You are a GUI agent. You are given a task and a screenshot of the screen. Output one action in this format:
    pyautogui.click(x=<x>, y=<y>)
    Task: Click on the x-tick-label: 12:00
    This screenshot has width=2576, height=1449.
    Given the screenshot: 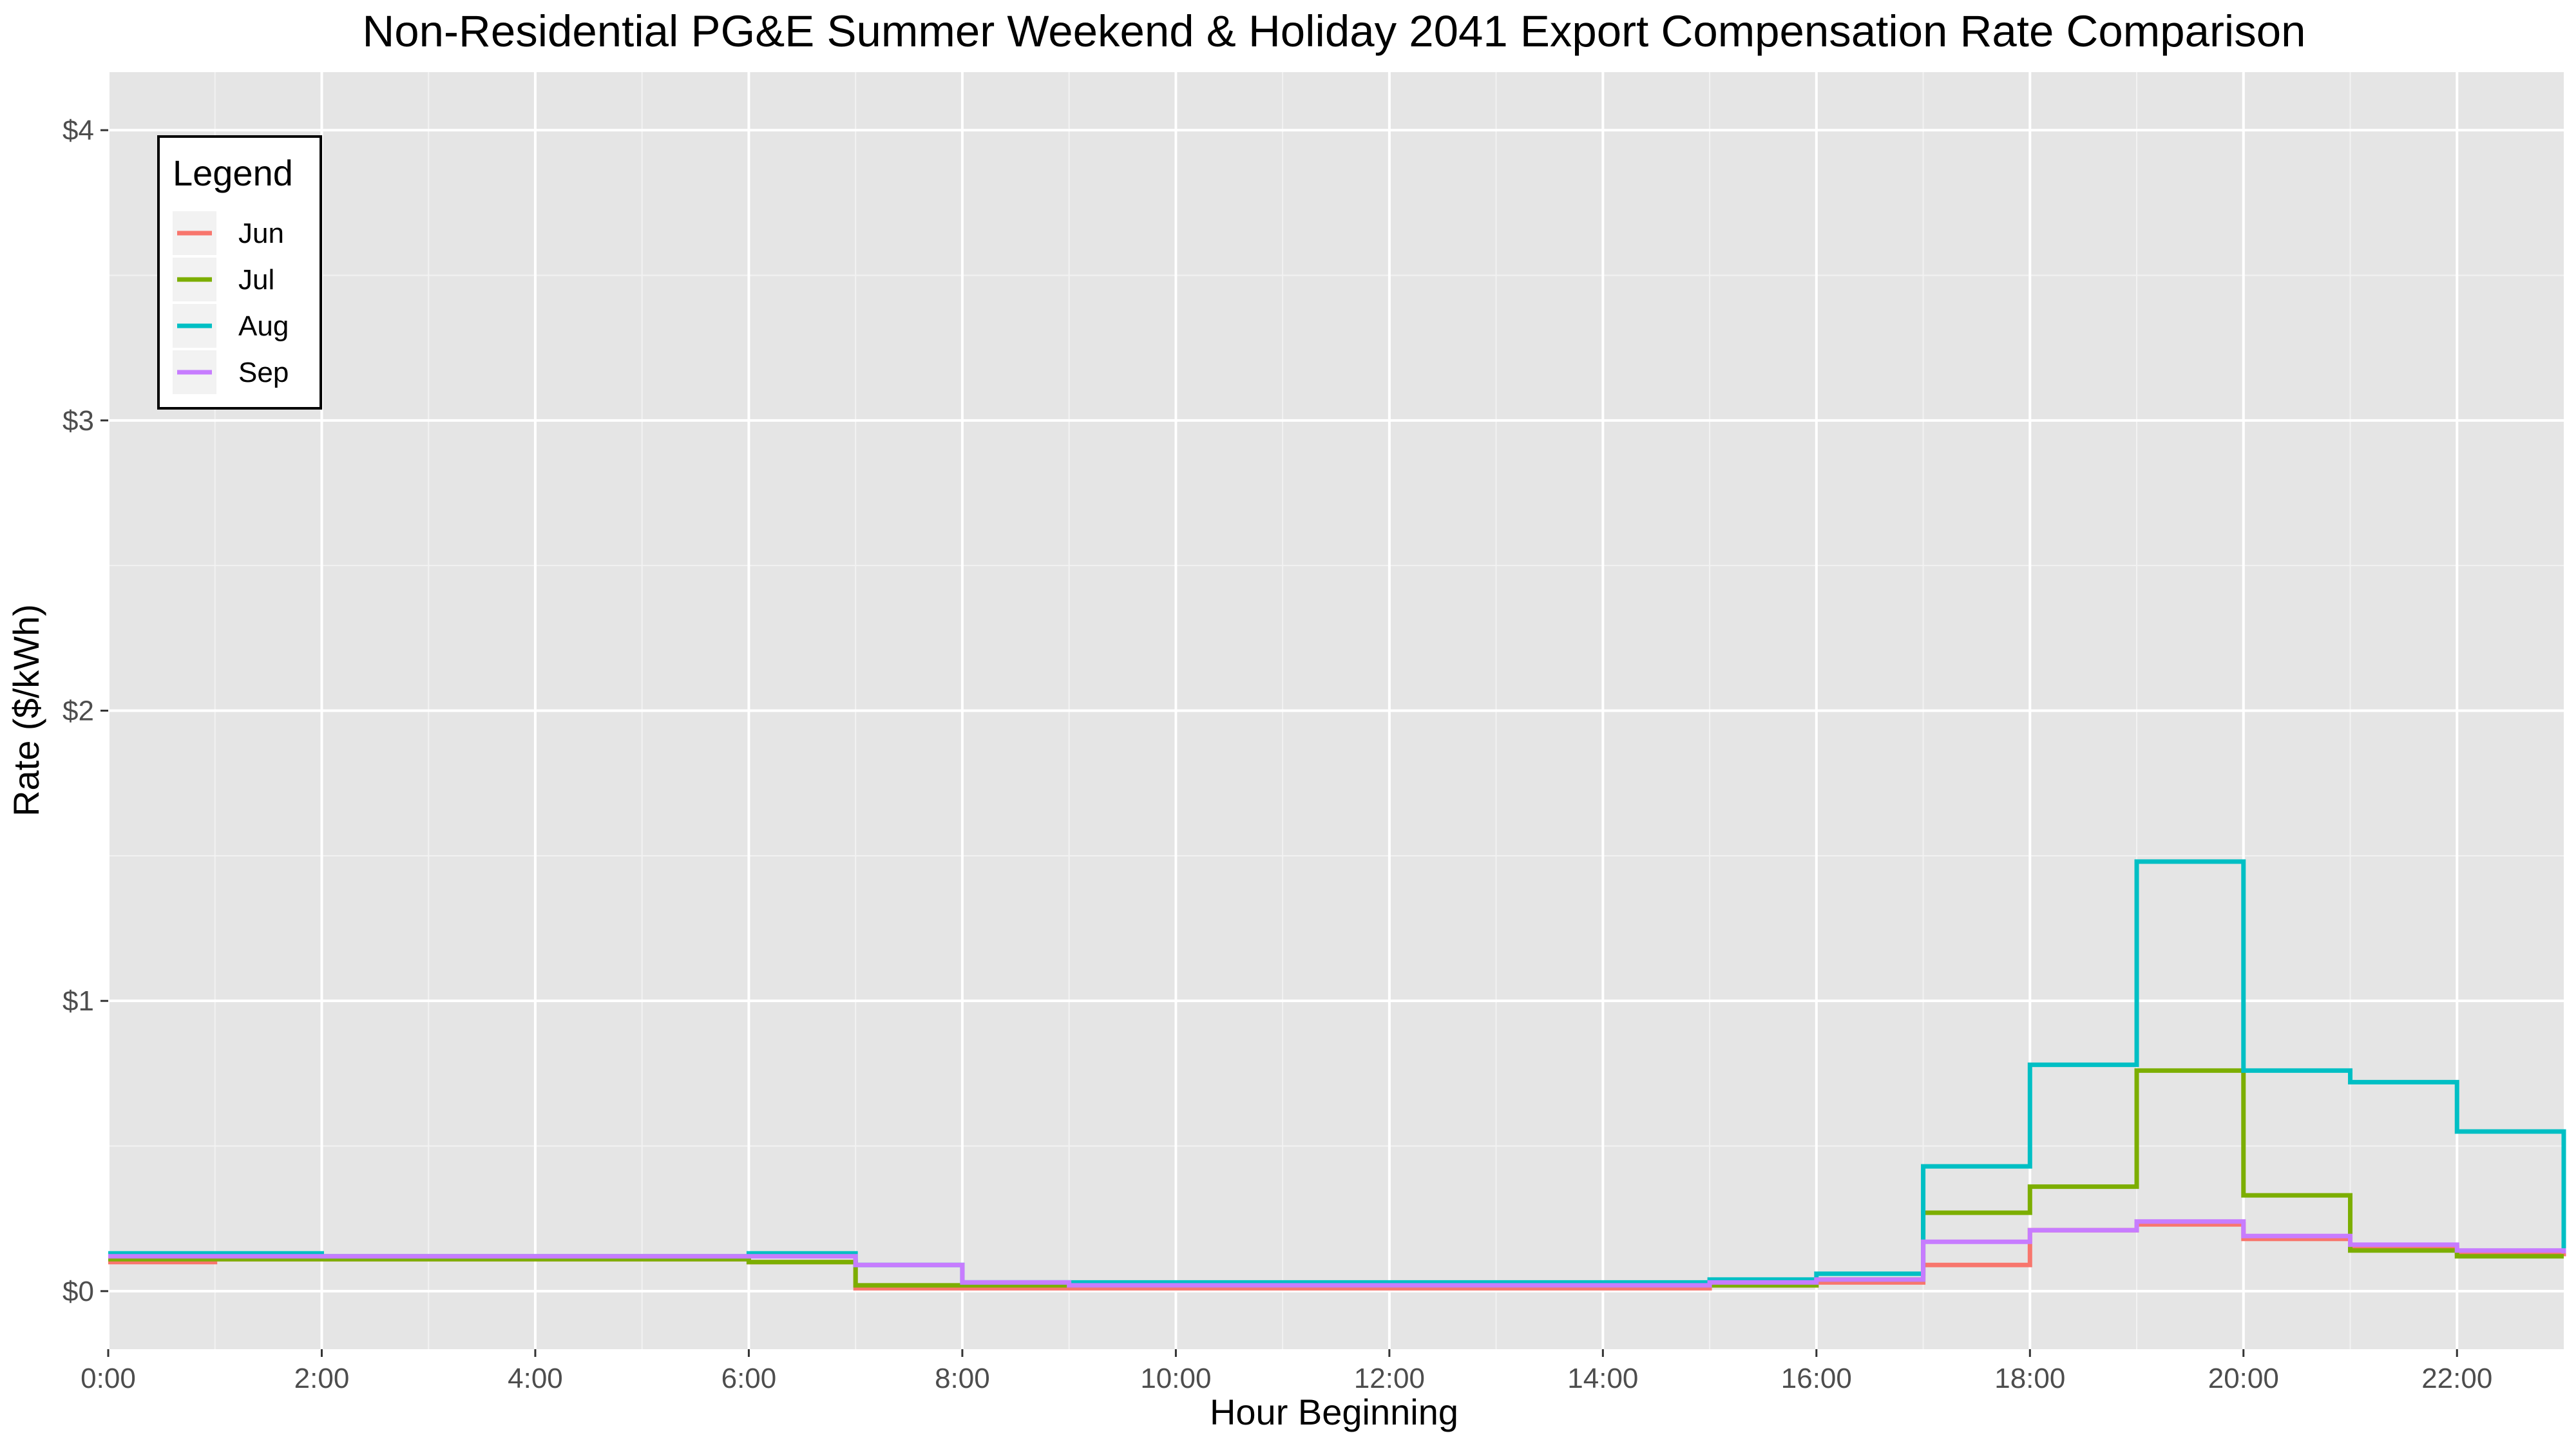 What is the action you would take?
    pyautogui.click(x=1390, y=1378)
    